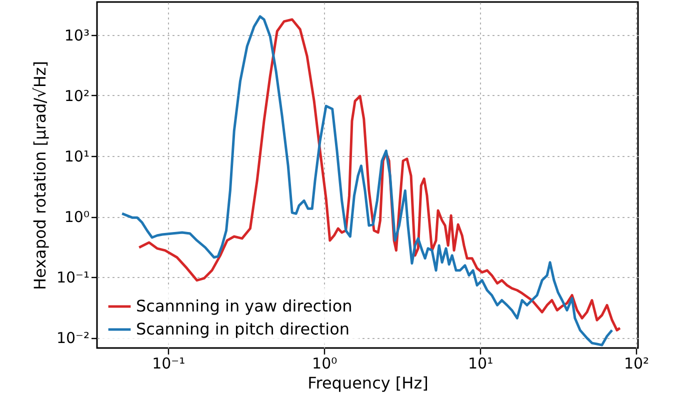 This screenshot has width=680, height=419. Describe the element at coordinates (637, 363) in the screenshot. I see `x-tick-label: 10²` at that location.